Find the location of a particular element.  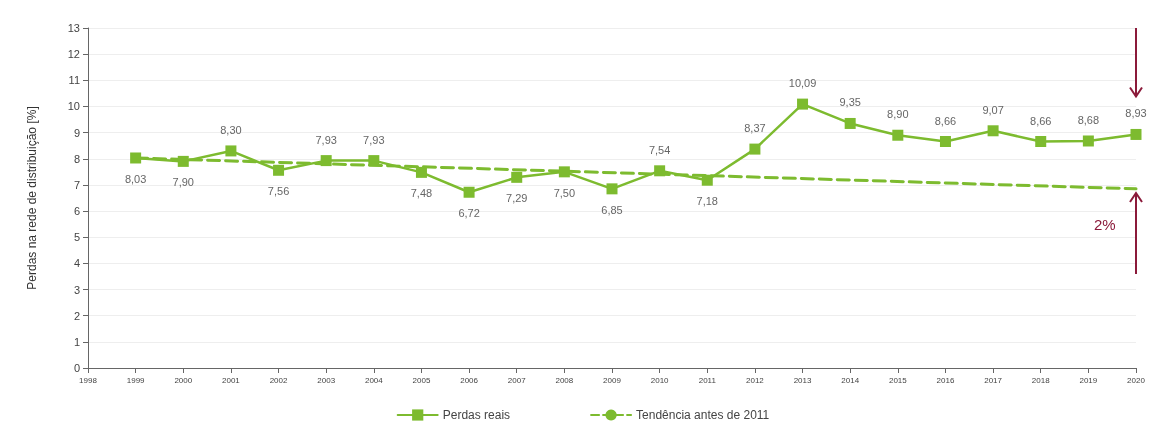

data-label: 7,54 is located at coordinates (659, 149).